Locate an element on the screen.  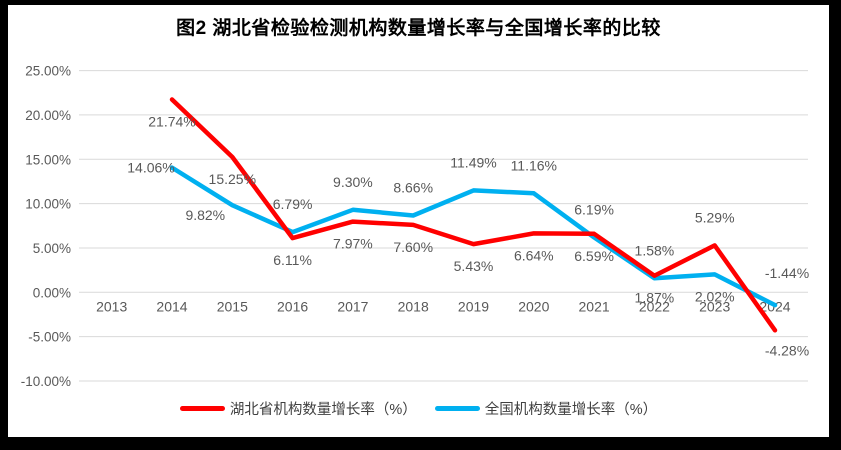
x-axis-label: 2016 is located at coordinates (292, 307).